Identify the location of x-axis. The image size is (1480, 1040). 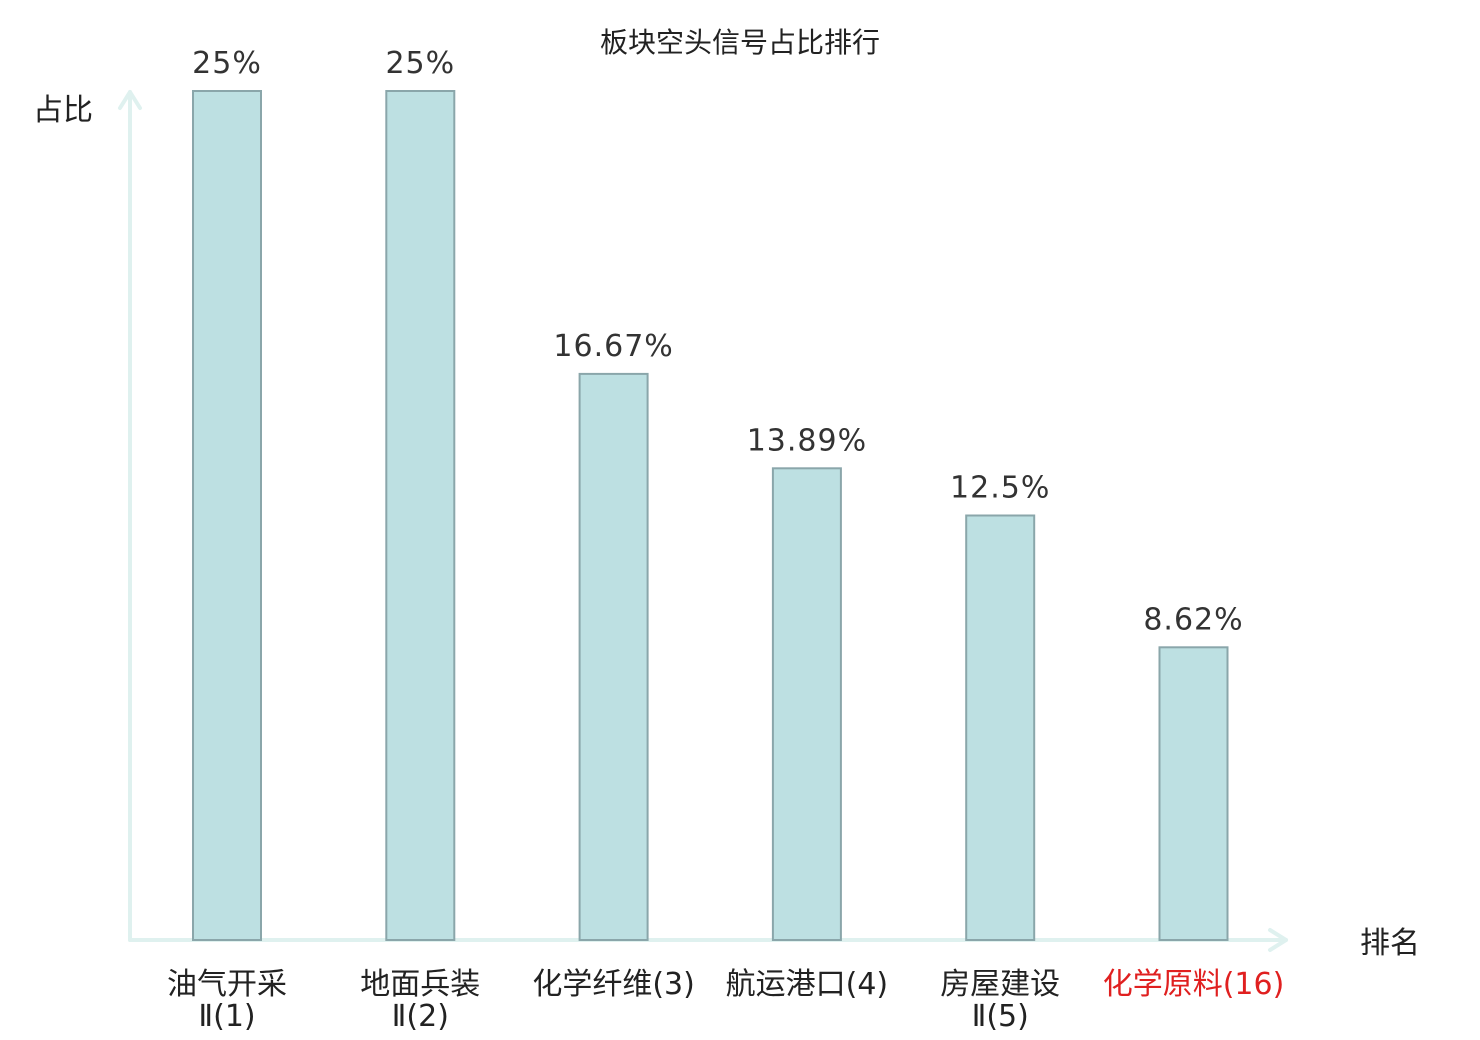
(708, 940).